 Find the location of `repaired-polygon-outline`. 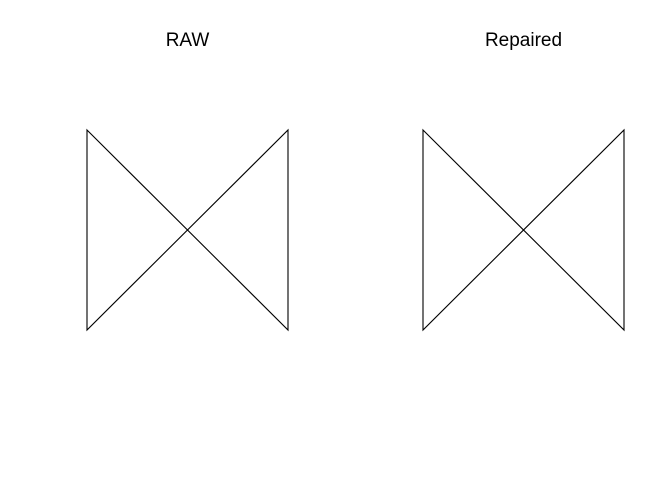

repaired-polygon-outline is located at coordinates (523, 230).